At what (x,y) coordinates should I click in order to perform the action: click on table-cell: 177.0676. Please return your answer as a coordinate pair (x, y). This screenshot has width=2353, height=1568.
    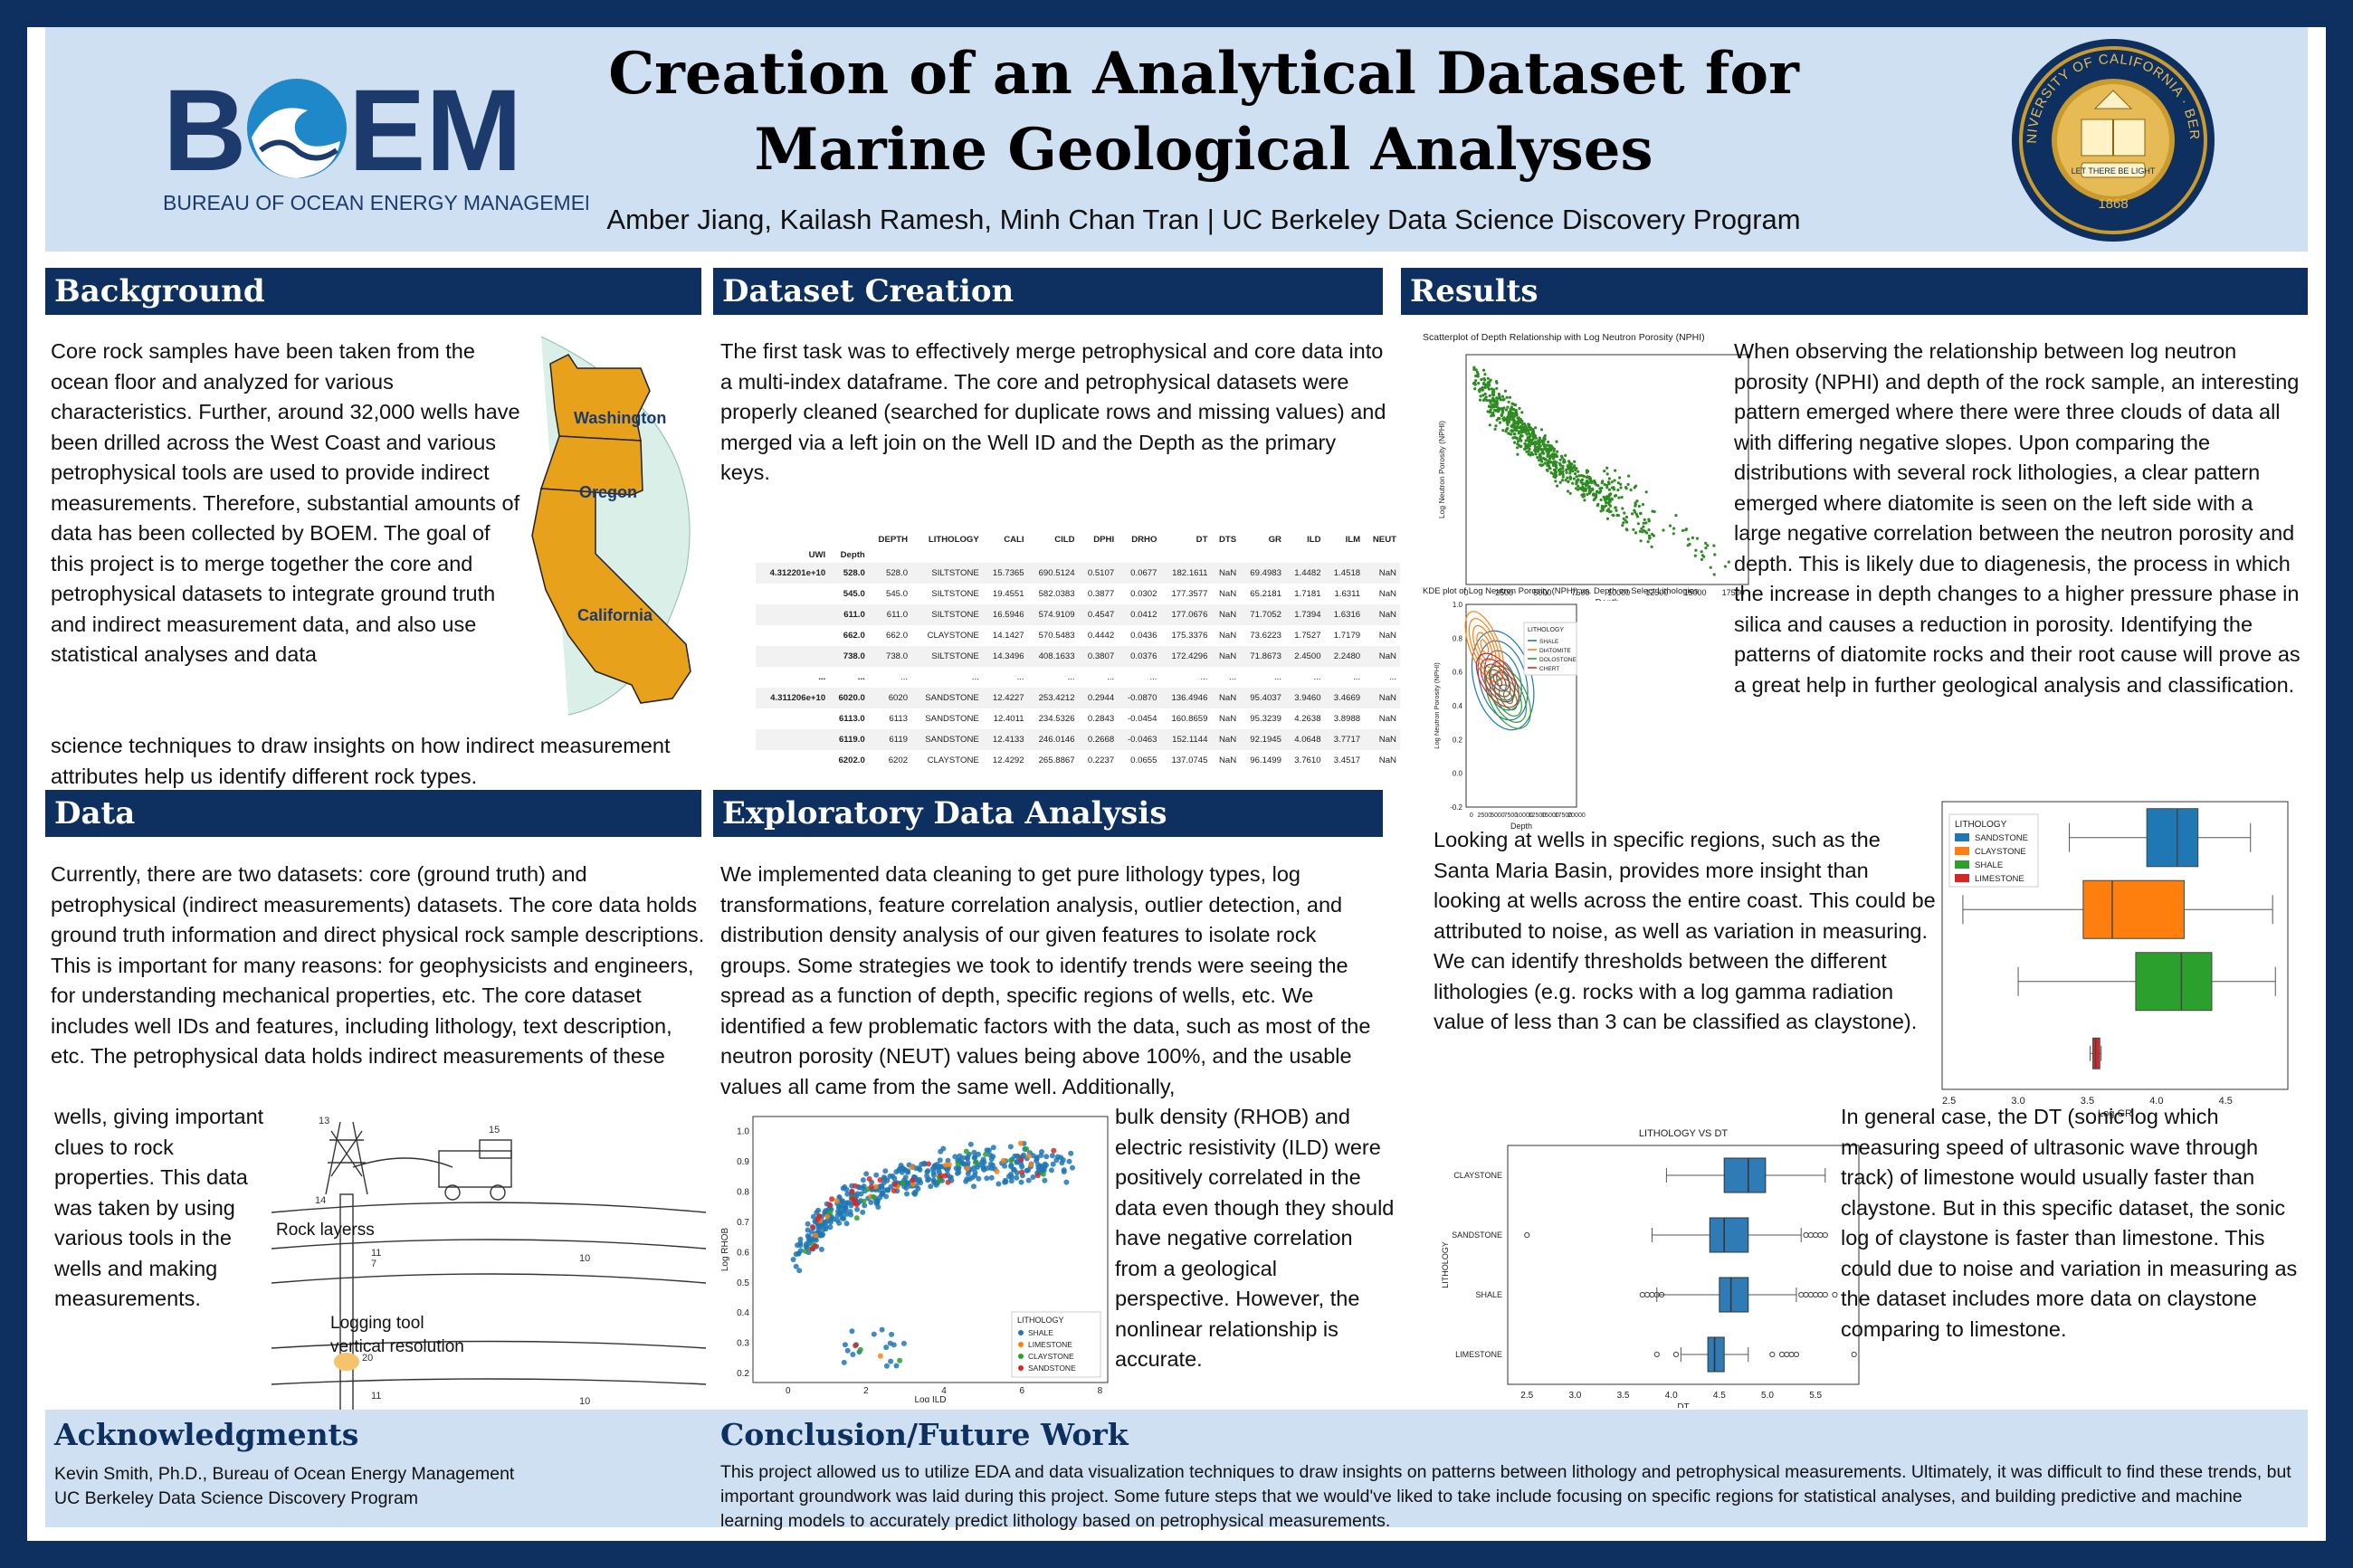
    Looking at the image, I should click on (1186, 614).